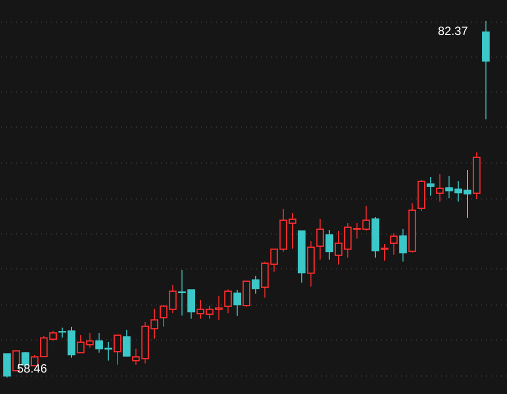 This screenshot has height=394, width=507. Describe the element at coordinates (453, 31) in the screenshot. I see `annotation: 82.37` at that location.